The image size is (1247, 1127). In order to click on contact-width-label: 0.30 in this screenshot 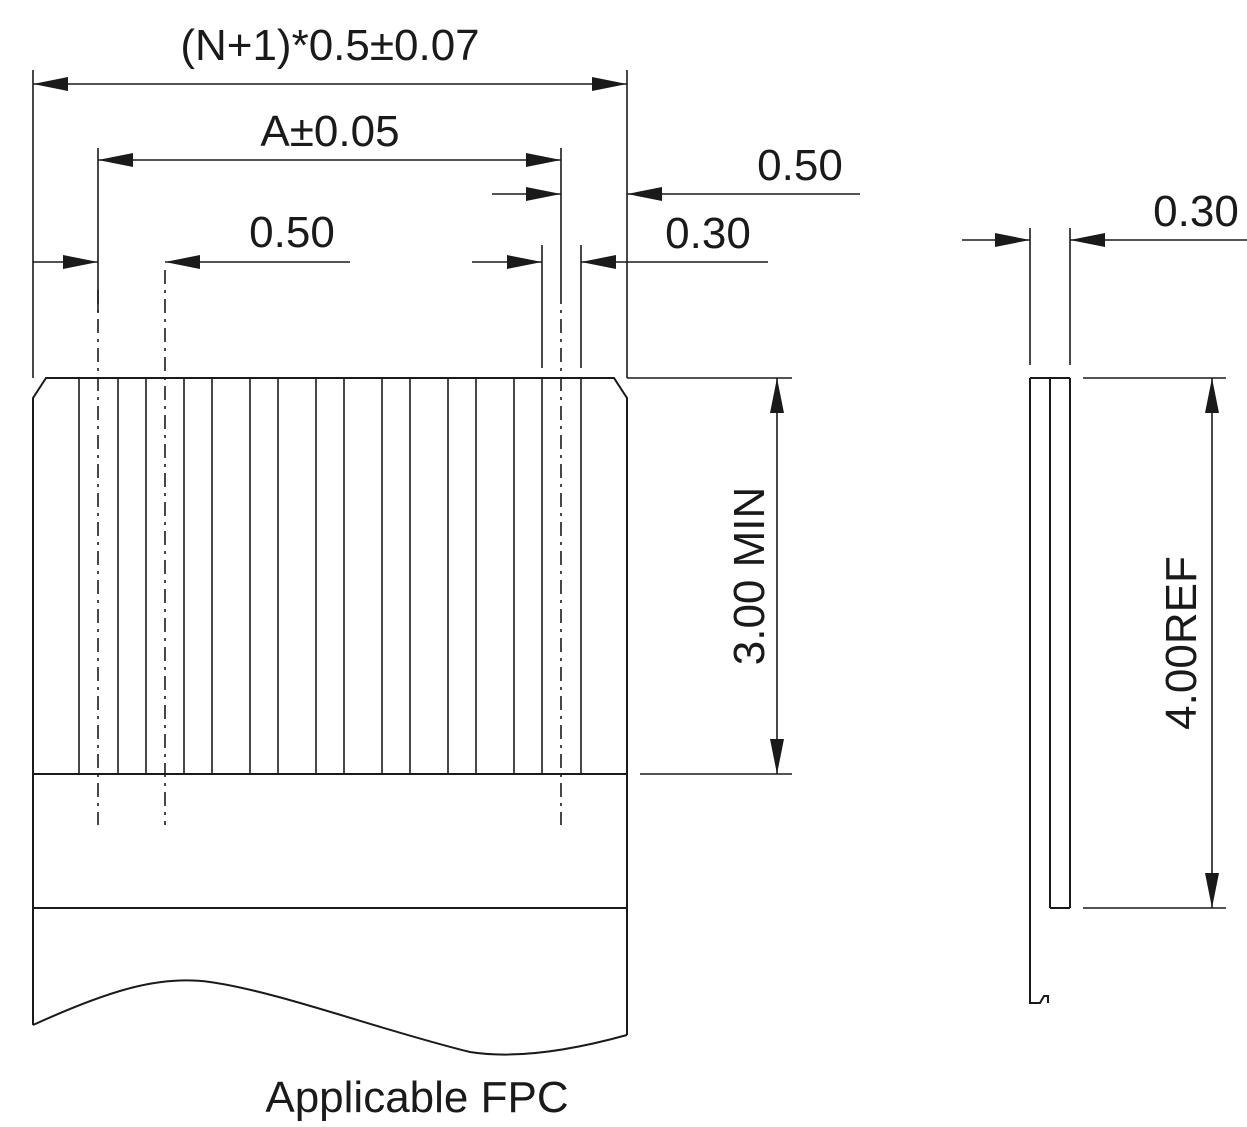, I will do `click(708, 233)`.